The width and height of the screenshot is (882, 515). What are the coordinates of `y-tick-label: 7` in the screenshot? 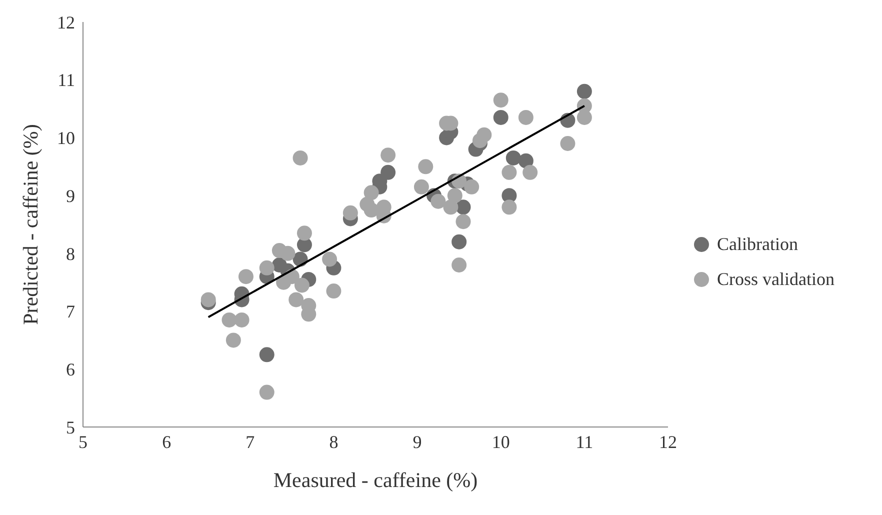 It's located at (70, 312).